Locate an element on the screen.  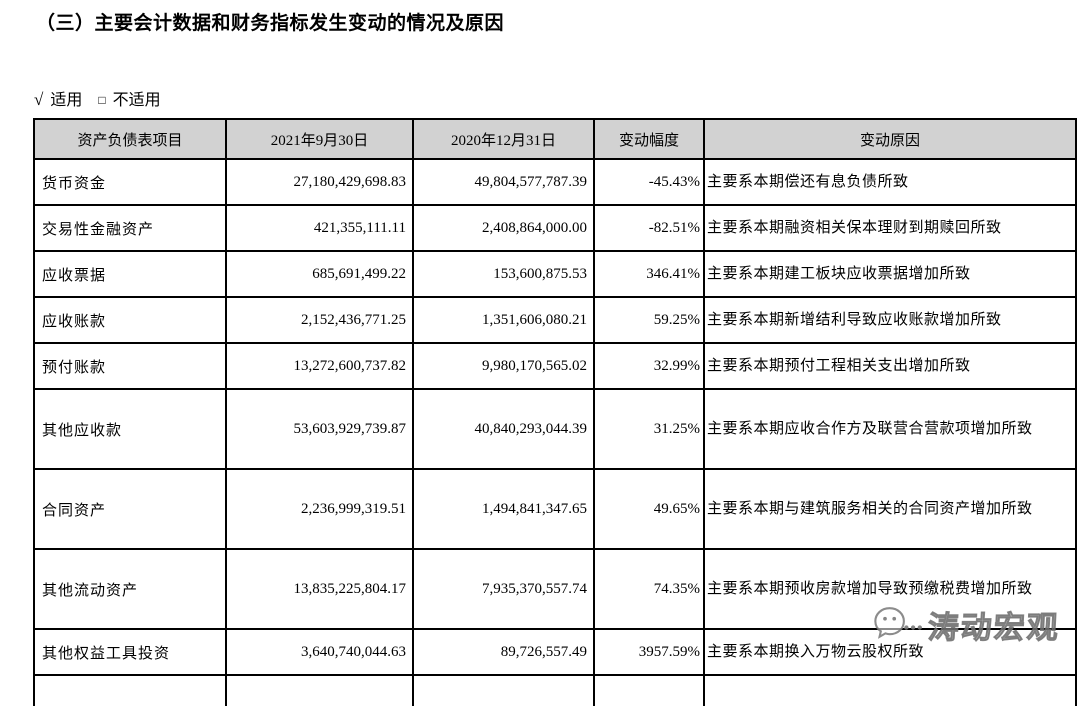
table-row-partial is located at coordinates (555, 690).